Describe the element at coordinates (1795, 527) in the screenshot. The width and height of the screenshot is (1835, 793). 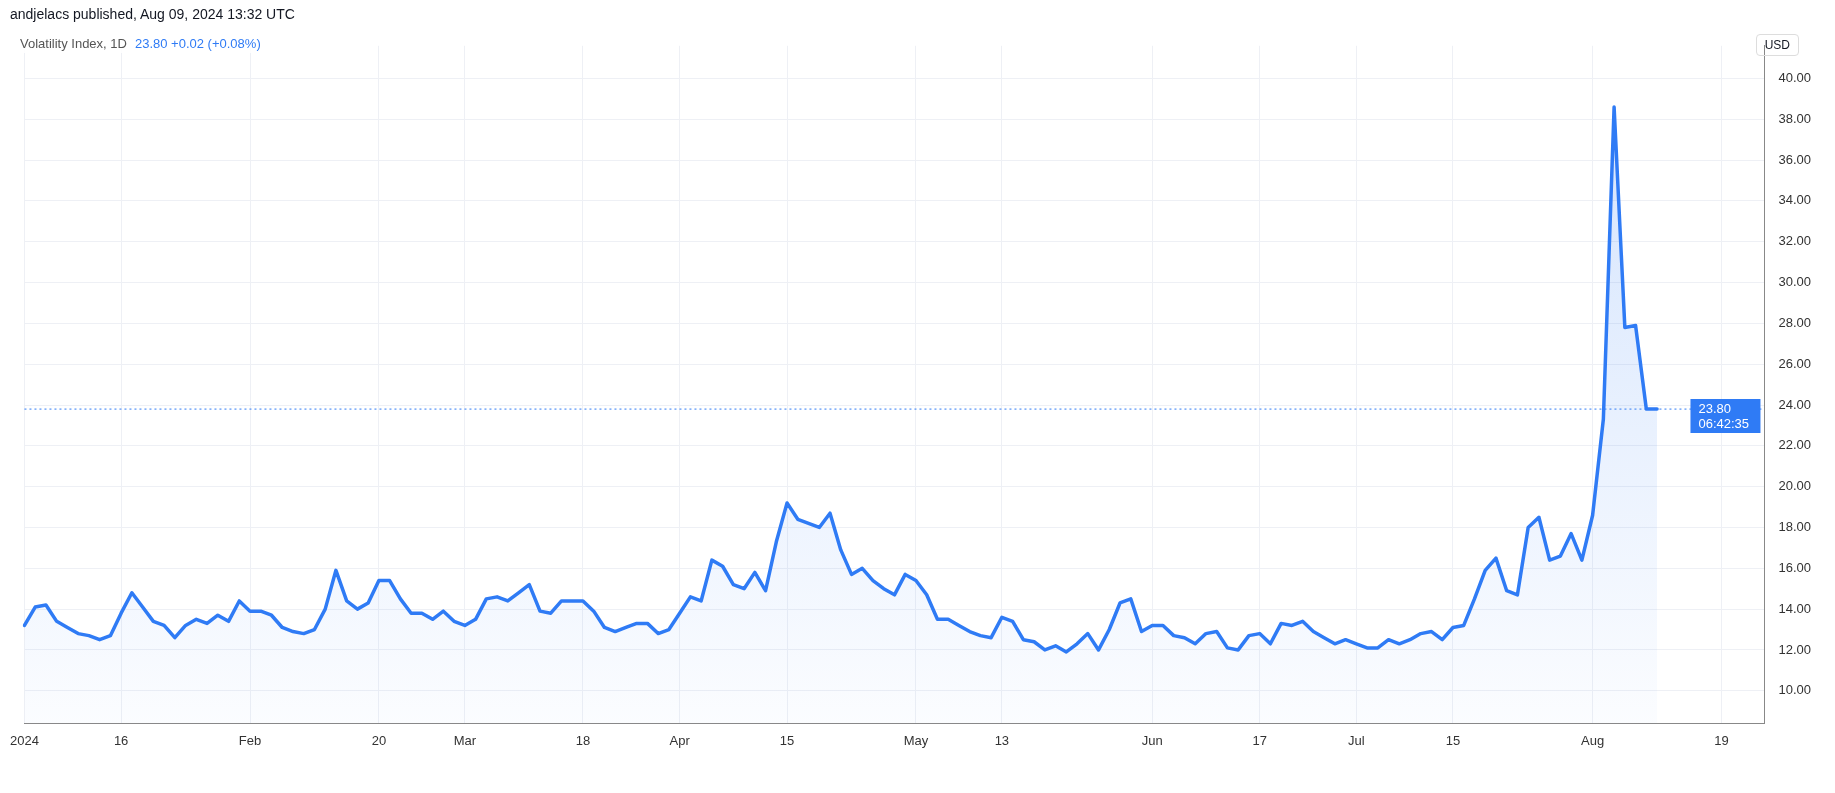
I see `y-tick-label: 18.00` at that location.